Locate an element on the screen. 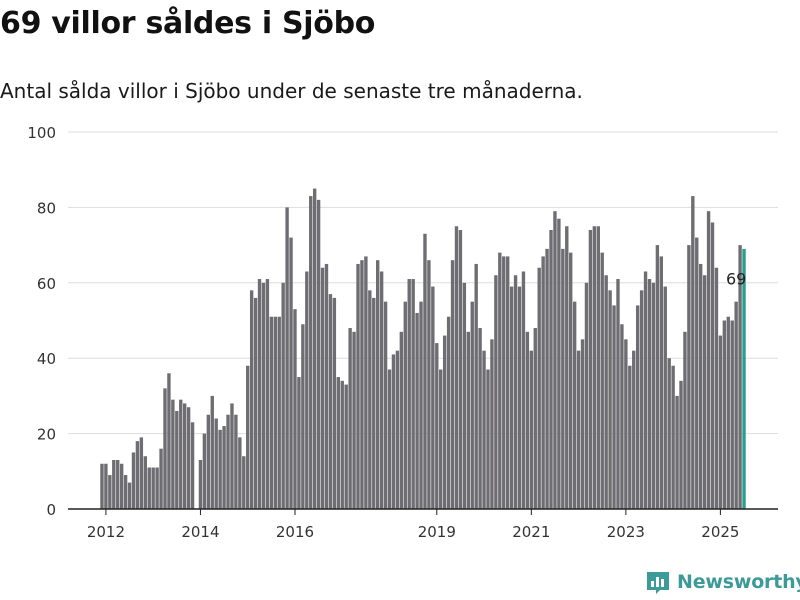 The image size is (800, 600). x-tick-label: 2021 is located at coordinates (531, 532).